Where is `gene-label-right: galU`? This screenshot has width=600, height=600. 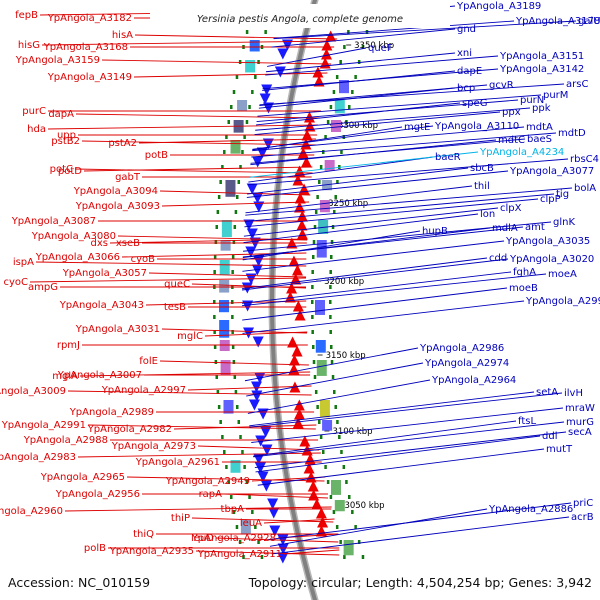 gene-label-right: galU is located at coordinates (589, 21).